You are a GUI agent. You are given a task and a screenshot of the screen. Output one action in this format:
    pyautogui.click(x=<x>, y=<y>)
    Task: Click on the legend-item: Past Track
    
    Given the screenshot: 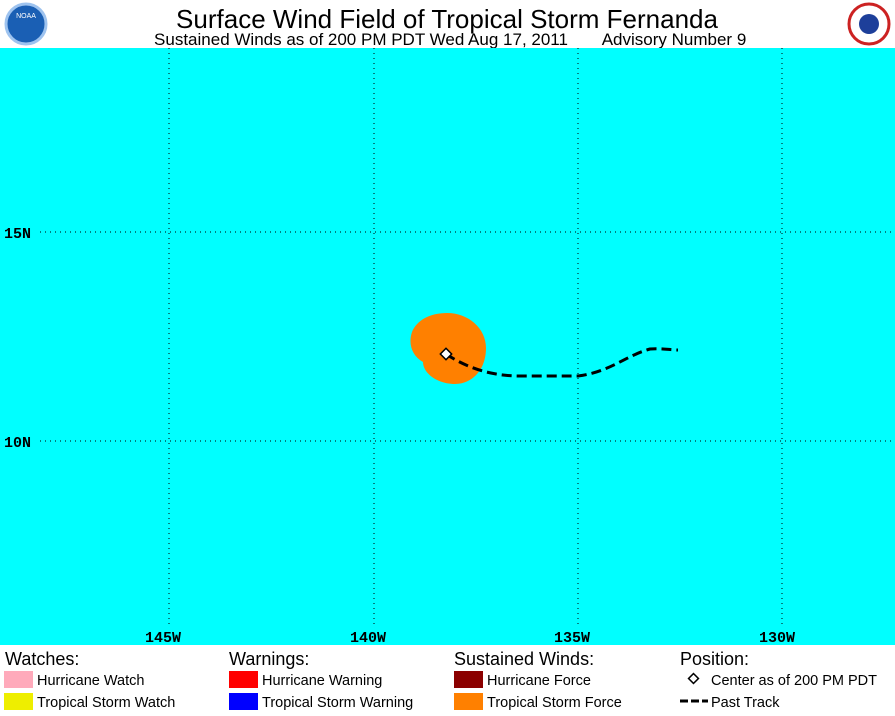 What is the action you would take?
    pyautogui.click(x=745, y=703)
    